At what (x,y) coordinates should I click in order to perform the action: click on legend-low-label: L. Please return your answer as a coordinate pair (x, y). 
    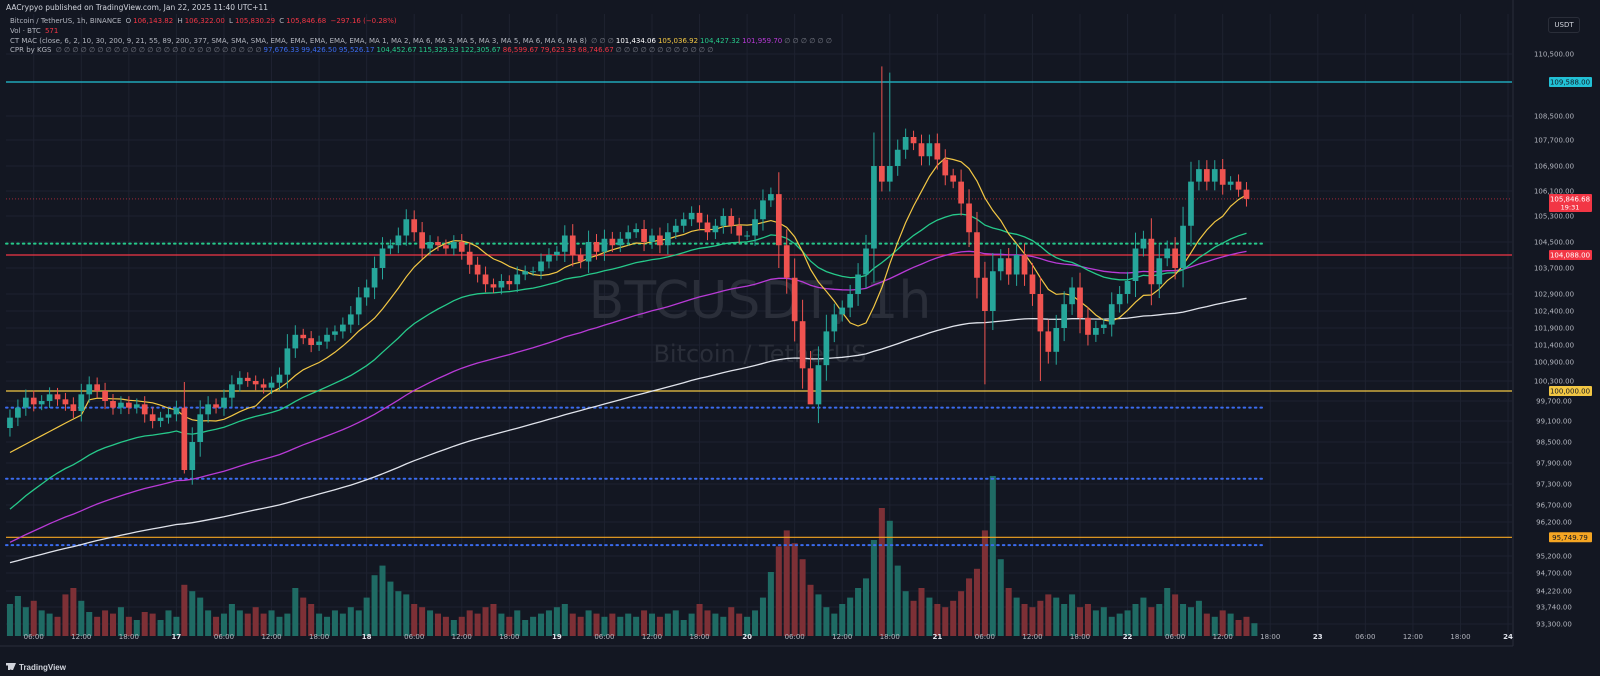
    Looking at the image, I should click on (231, 21).